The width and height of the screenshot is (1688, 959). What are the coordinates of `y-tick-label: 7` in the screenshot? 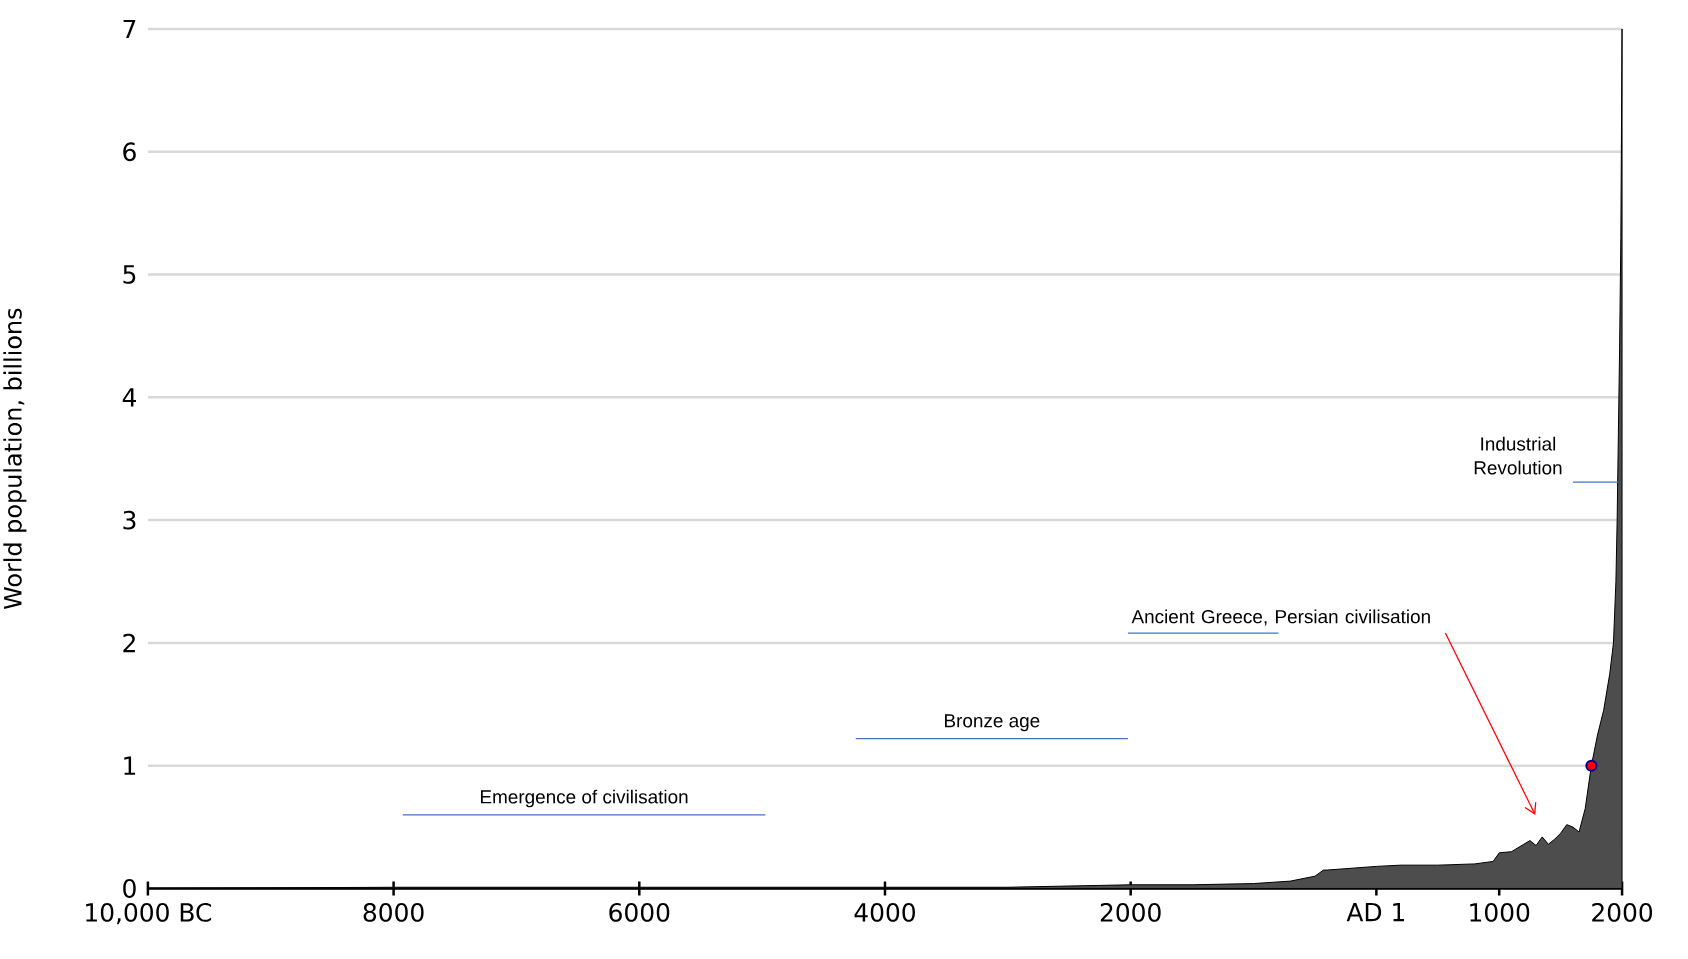 It's located at (129, 28).